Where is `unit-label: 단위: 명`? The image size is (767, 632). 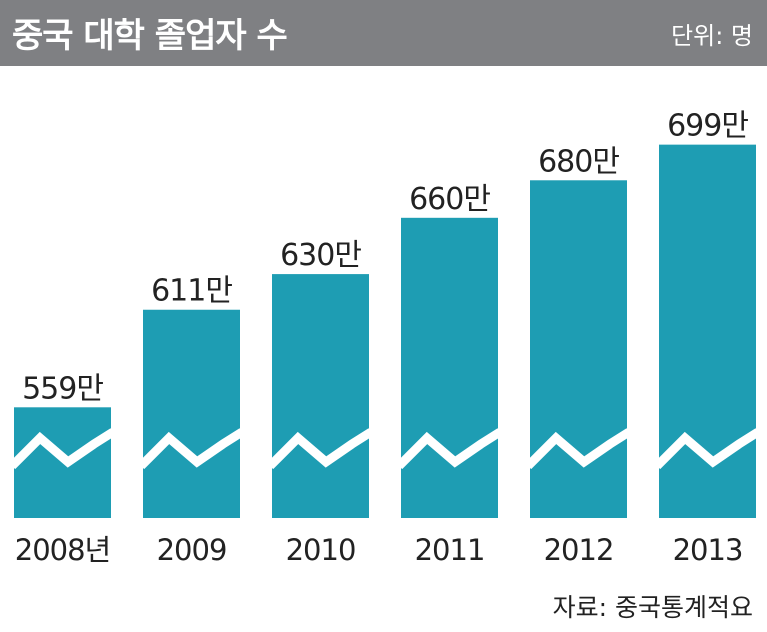
unit-label: 단위: 명 is located at coordinates (712, 36).